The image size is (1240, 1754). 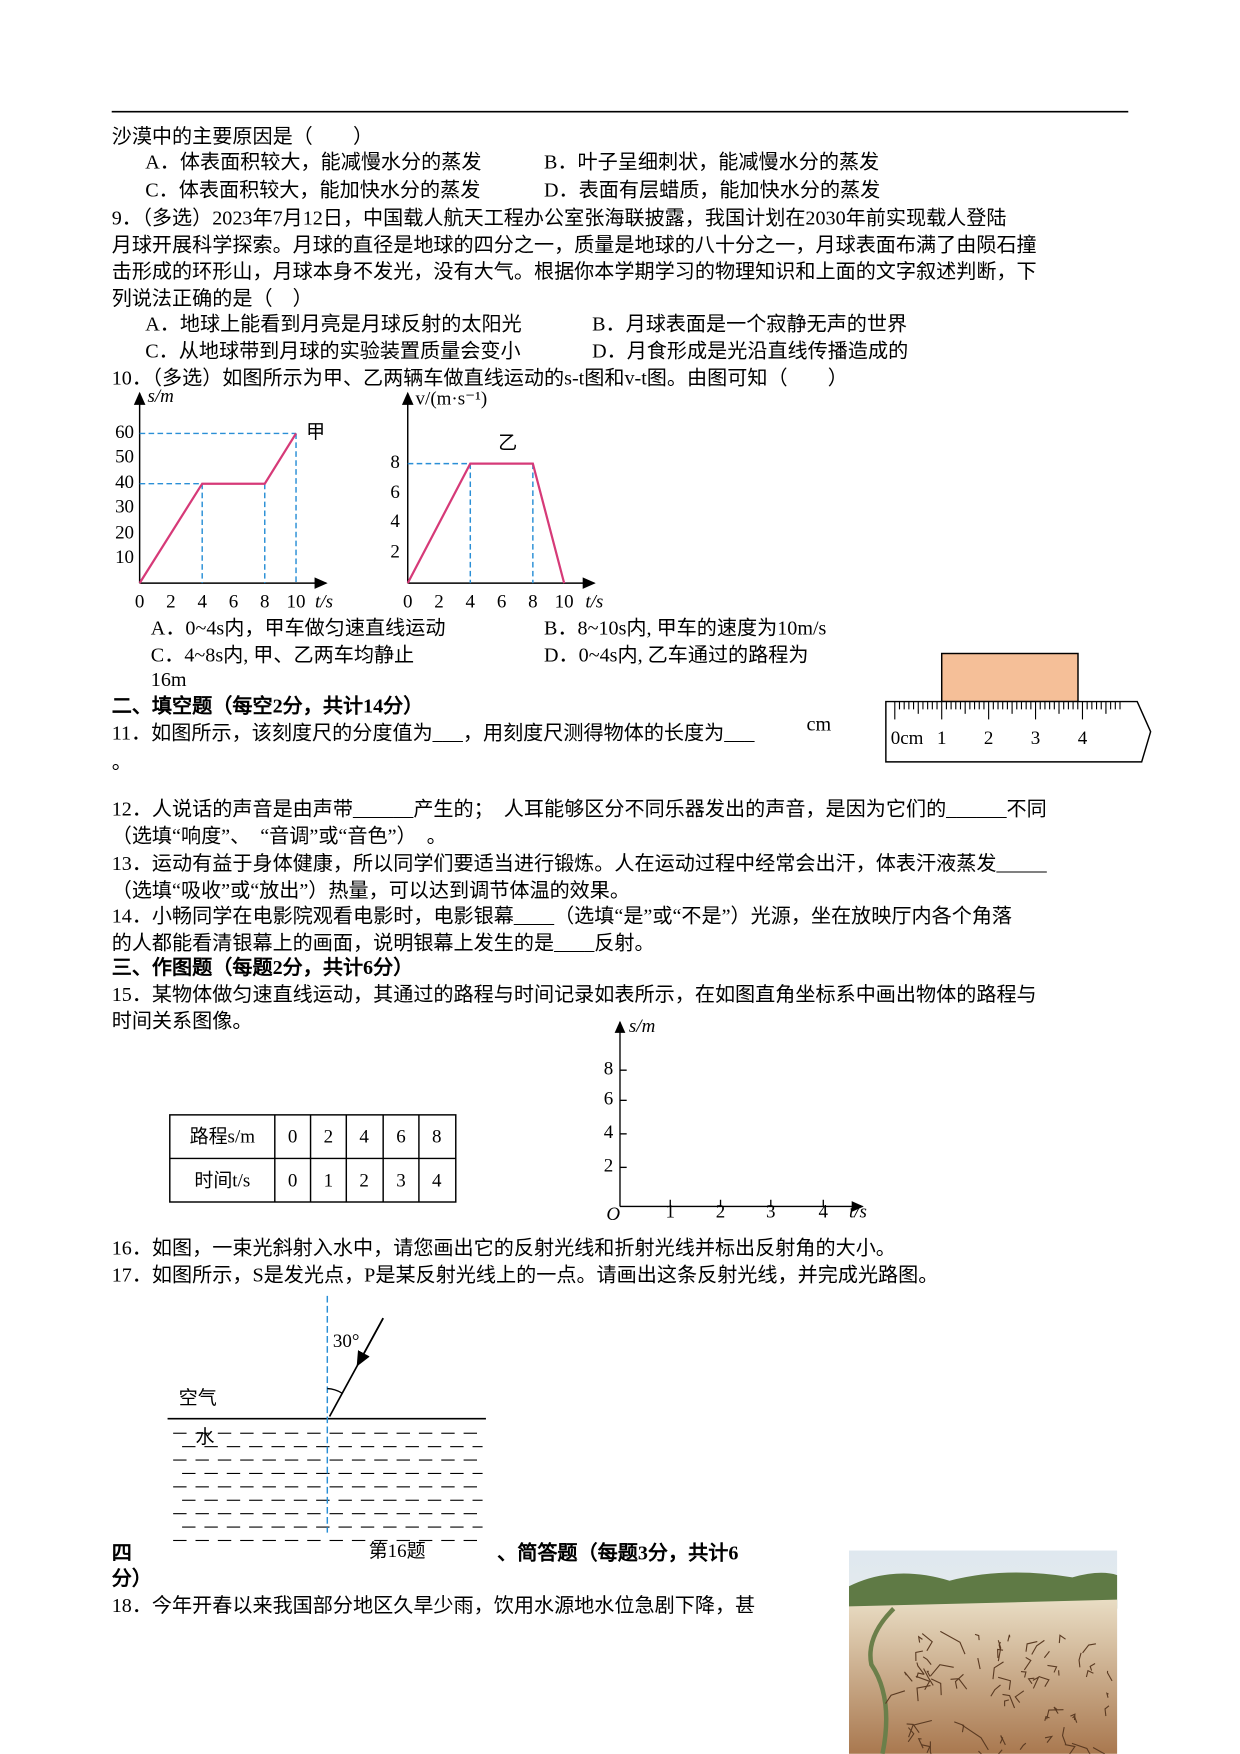 What do you see at coordinates (313, 190) in the screenshot?
I see `option: C．体表面积较大，能加快水分的蒸发` at bounding box center [313, 190].